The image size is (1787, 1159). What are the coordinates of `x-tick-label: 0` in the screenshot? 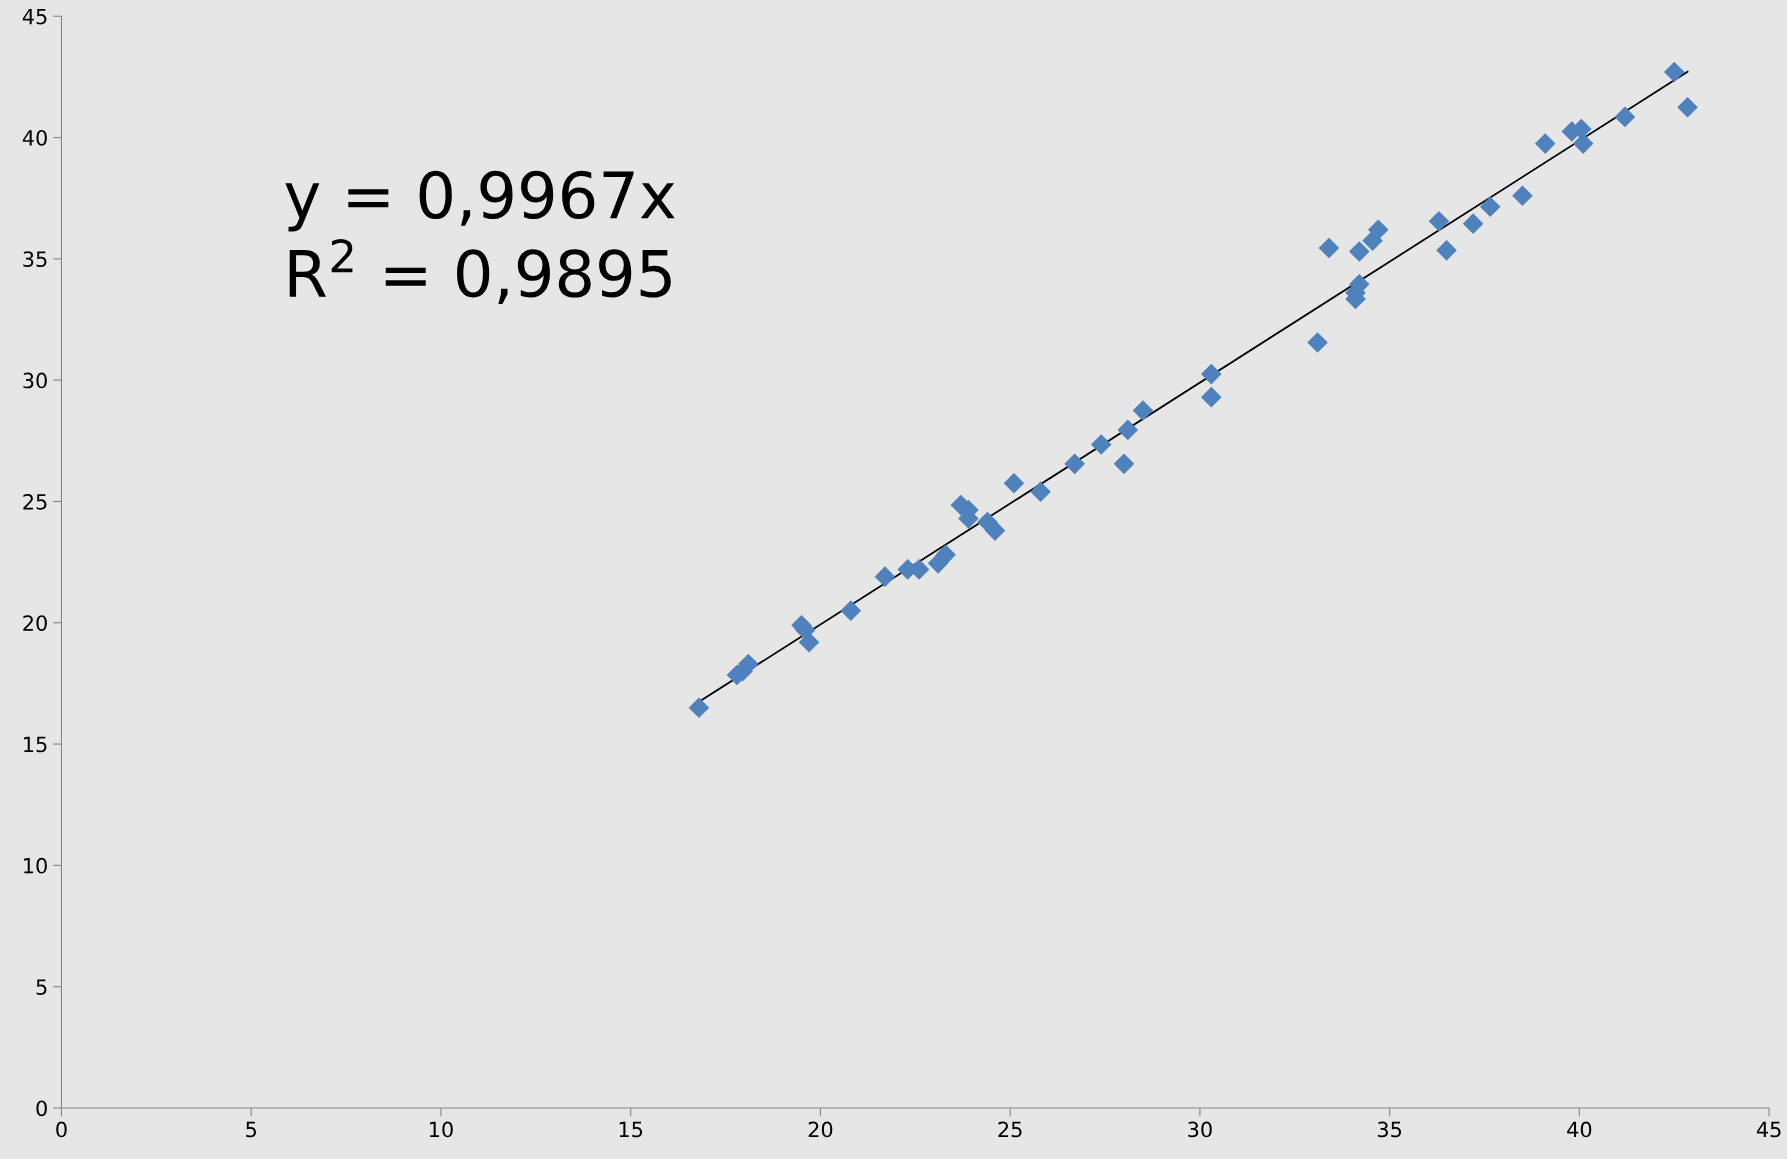 It's located at (61, 1129).